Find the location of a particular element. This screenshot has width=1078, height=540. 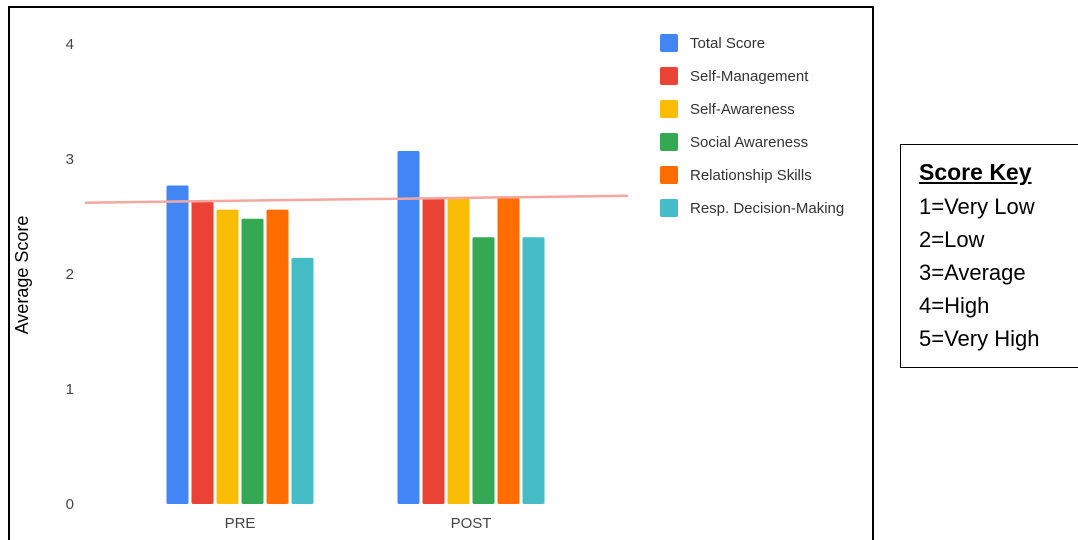

legend-label: Relationship Skills is located at coordinates (751, 175).